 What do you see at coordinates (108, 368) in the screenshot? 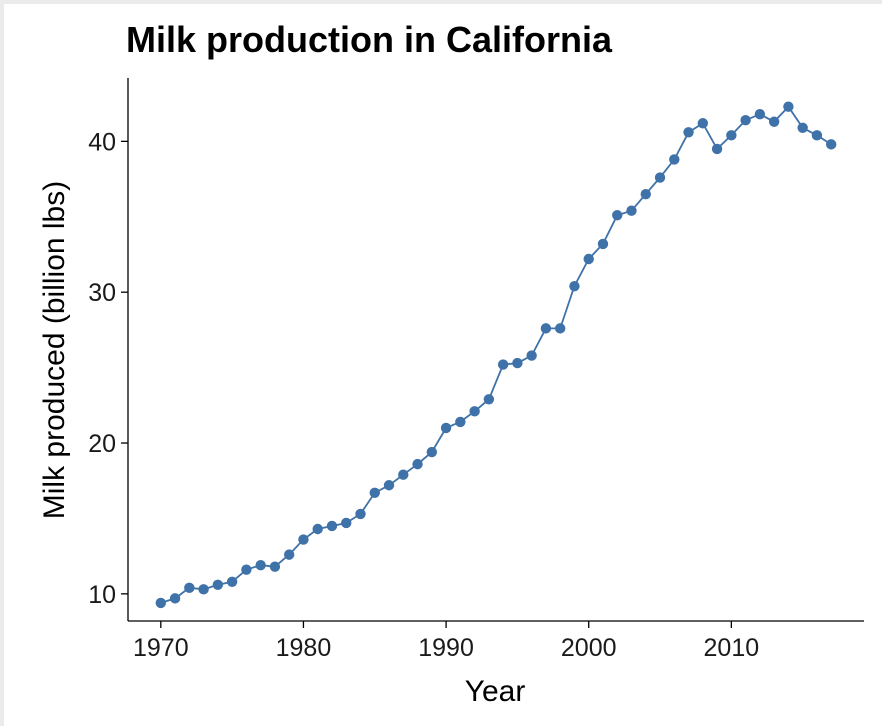
I see `y-axis: 10 20 30 40` at bounding box center [108, 368].